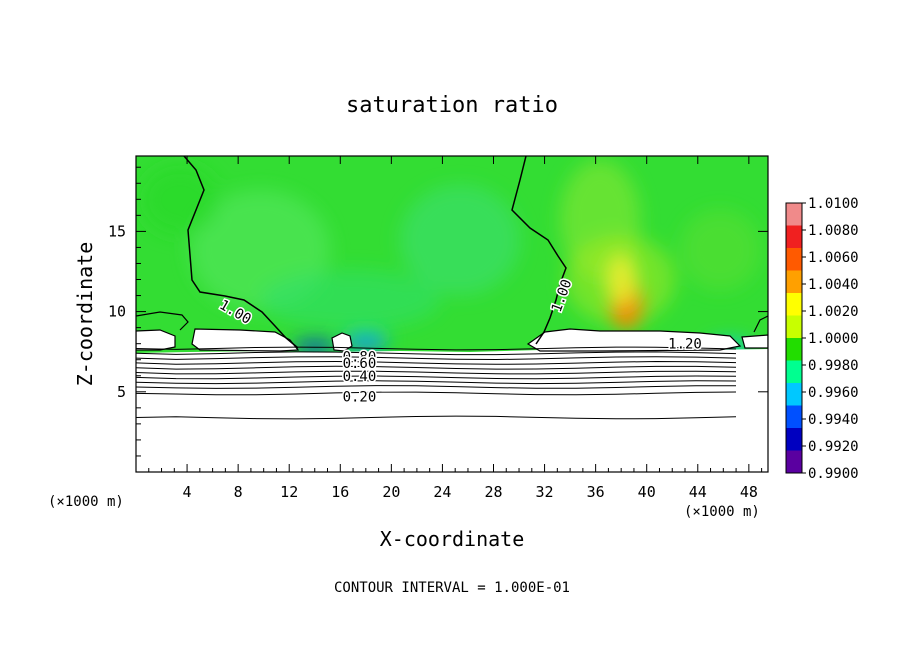 Image resolution: width=904 pixels, height=654 pixels. I want to click on y-tick-label: 5, so click(121, 392).